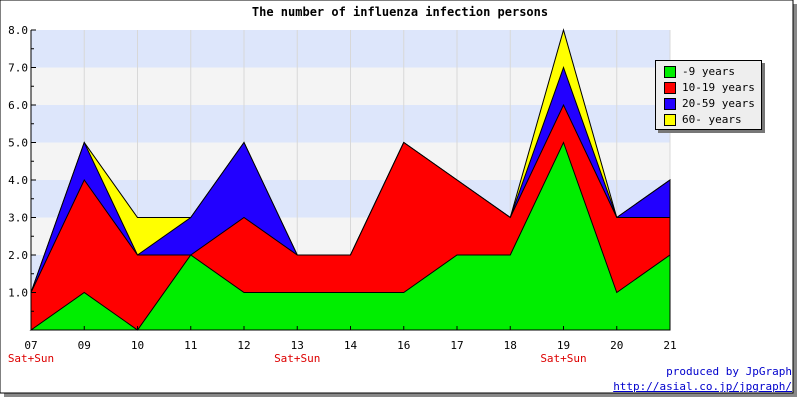  Describe the element at coordinates (18, 218) in the screenshot. I see `y-tick-label: 3.0` at that location.